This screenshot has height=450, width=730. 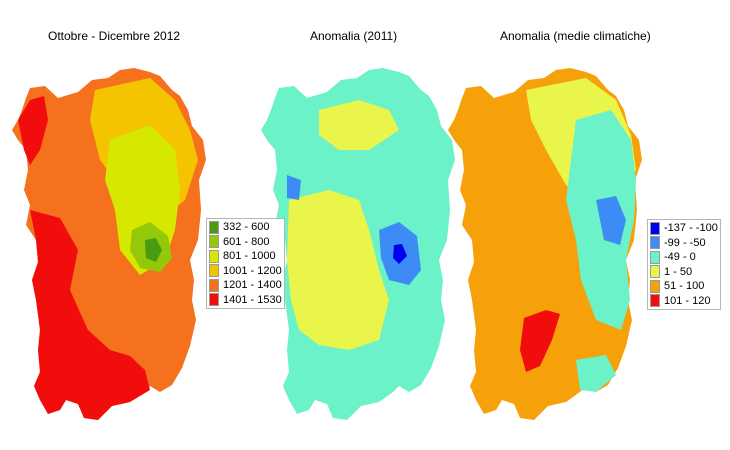 I want to click on precipitation-legend-item: 1201 - 1400, so click(x=245, y=285).